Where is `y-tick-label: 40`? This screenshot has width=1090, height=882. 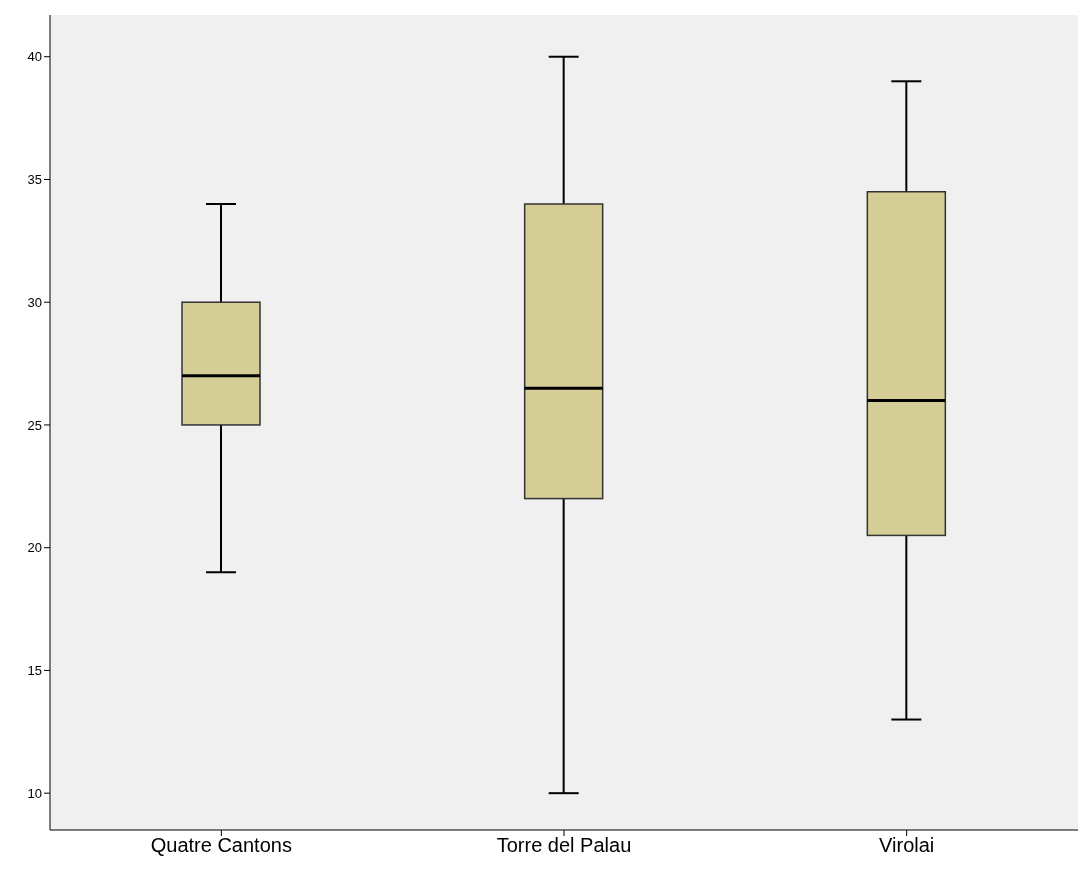
y-tick-label: 40 is located at coordinates (34, 57).